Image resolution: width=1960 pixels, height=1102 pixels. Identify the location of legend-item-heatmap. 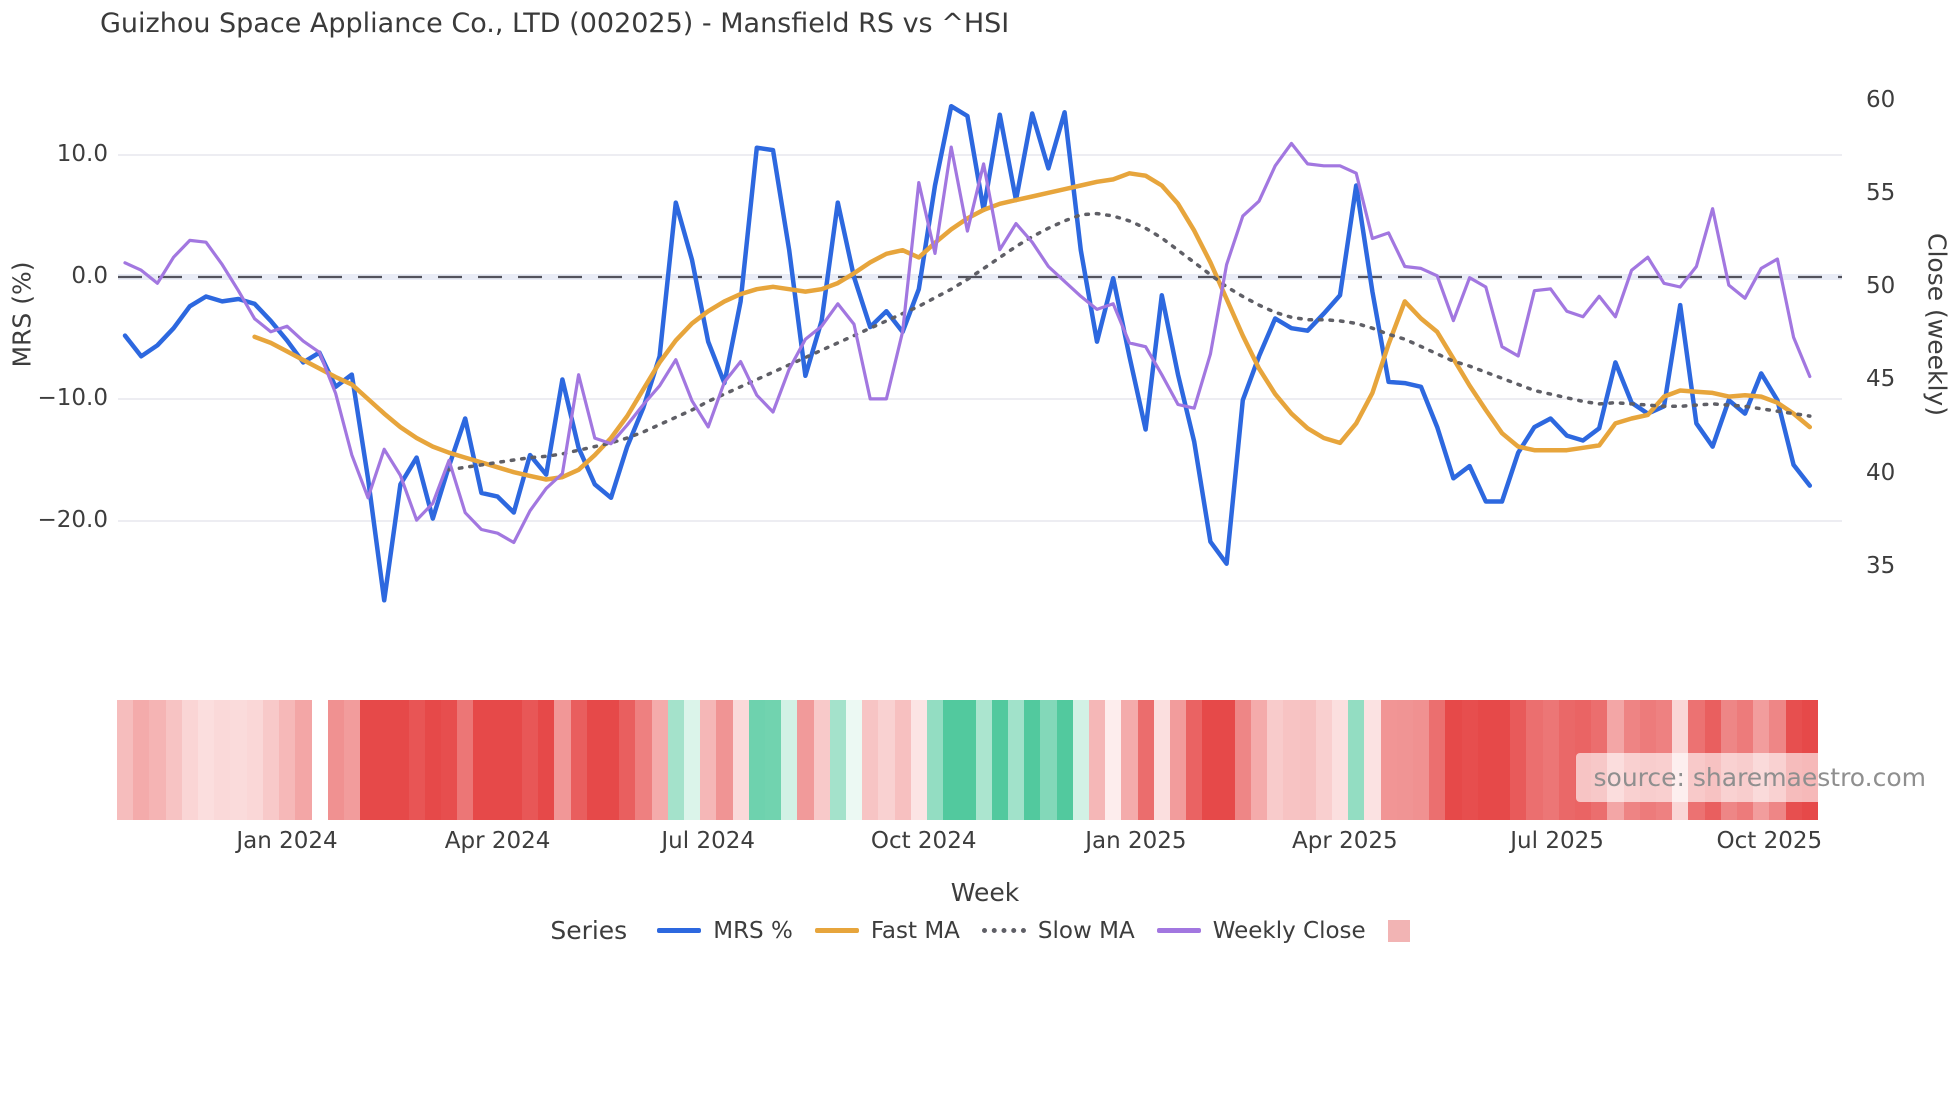
(1398, 930).